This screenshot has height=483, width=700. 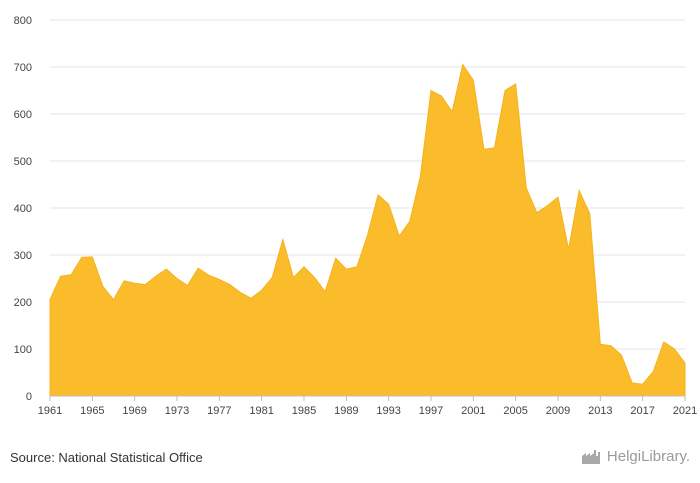 What do you see at coordinates (558, 411) in the screenshot?
I see `x-tick-label: 2009` at bounding box center [558, 411].